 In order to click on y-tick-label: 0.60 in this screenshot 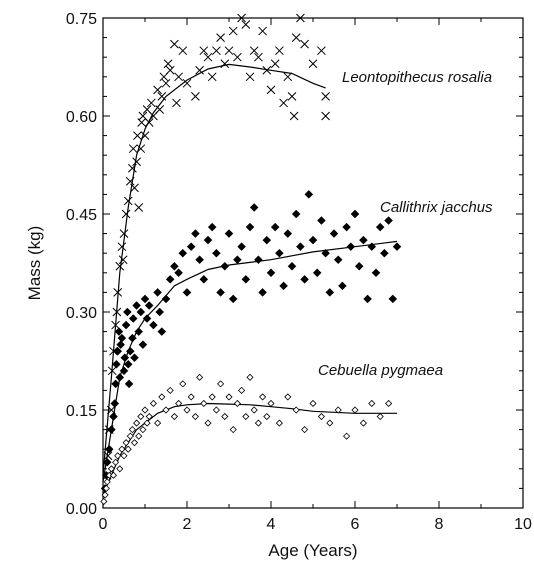, I will do `click(81, 117)`.